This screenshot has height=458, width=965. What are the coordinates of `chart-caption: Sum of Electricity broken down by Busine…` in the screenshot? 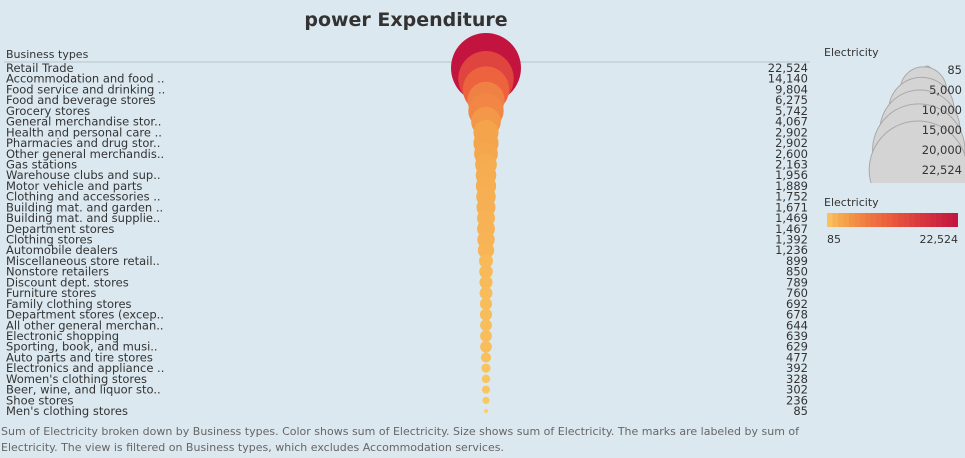 It's located at (400, 439).